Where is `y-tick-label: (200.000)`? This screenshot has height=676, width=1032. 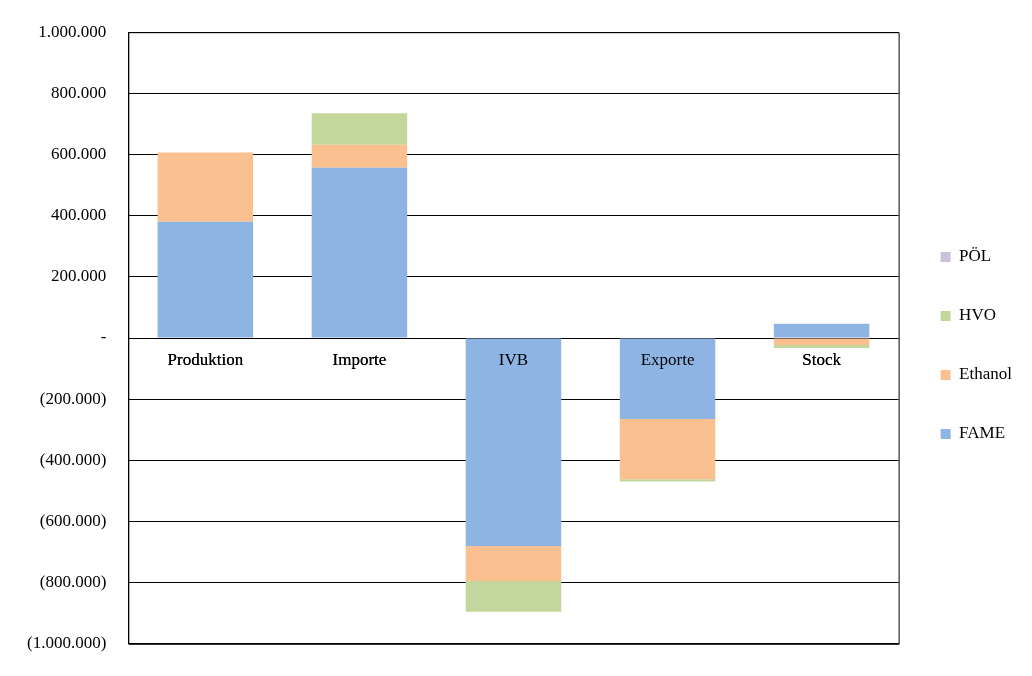
y-tick-label: (200.000) is located at coordinates (73, 398).